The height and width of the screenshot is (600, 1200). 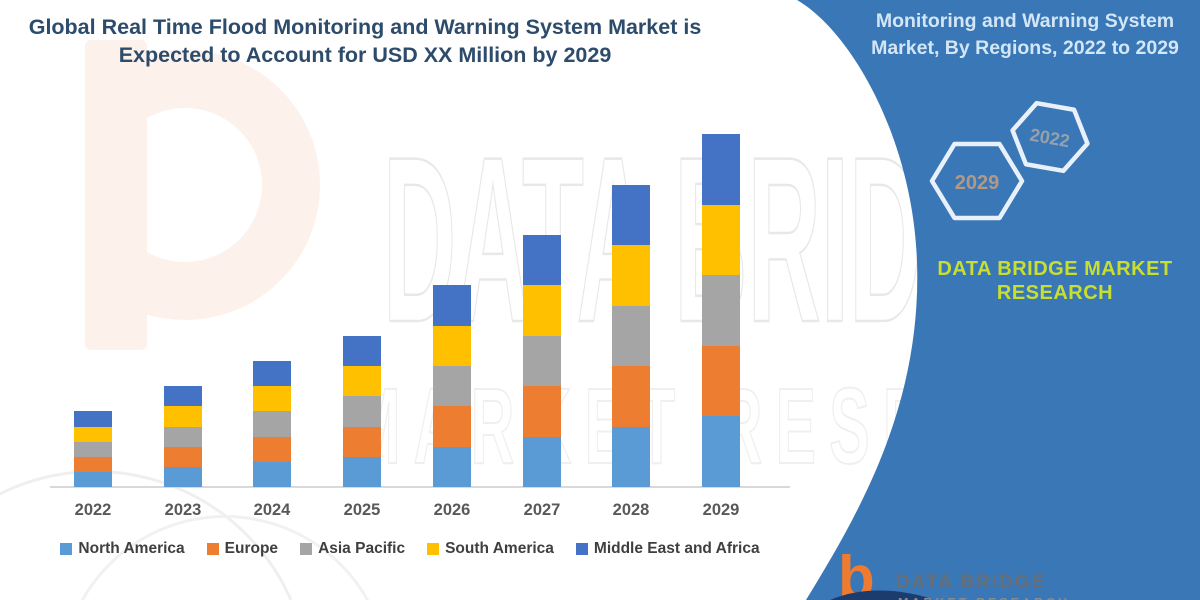 What do you see at coordinates (1055, 293) in the screenshot?
I see `panel-brand-line2: RESEARCH` at bounding box center [1055, 293].